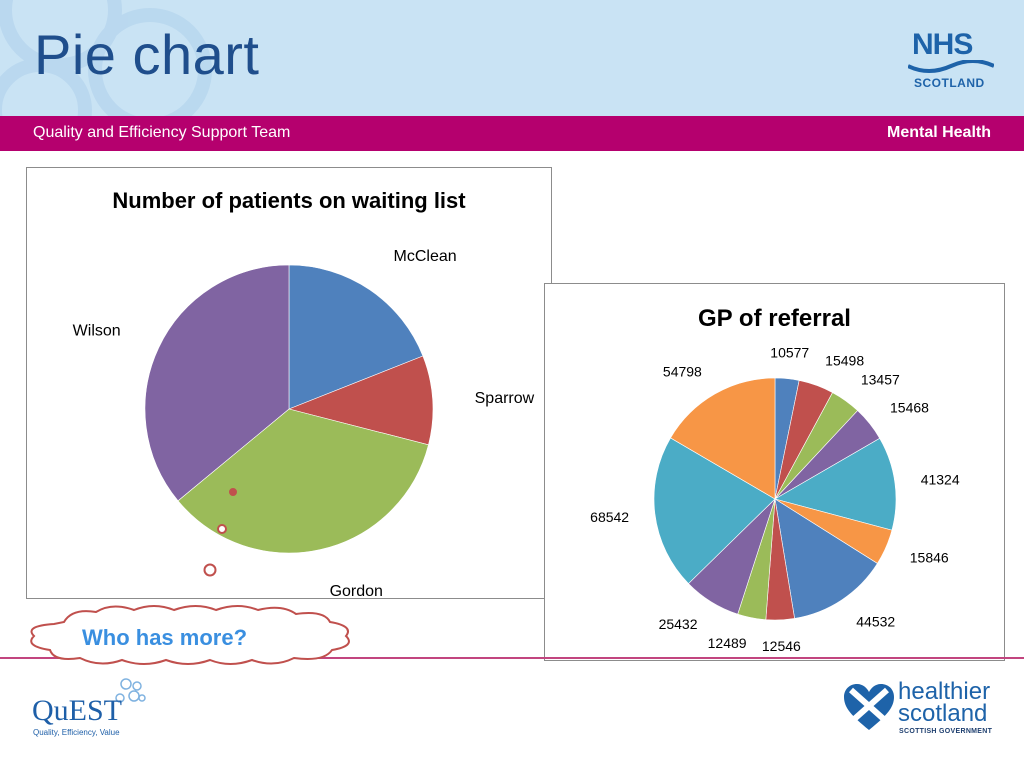 Image resolution: width=1024 pixels, height=768 pixels. I want to click on bubbles-icon, so click(130, 690).